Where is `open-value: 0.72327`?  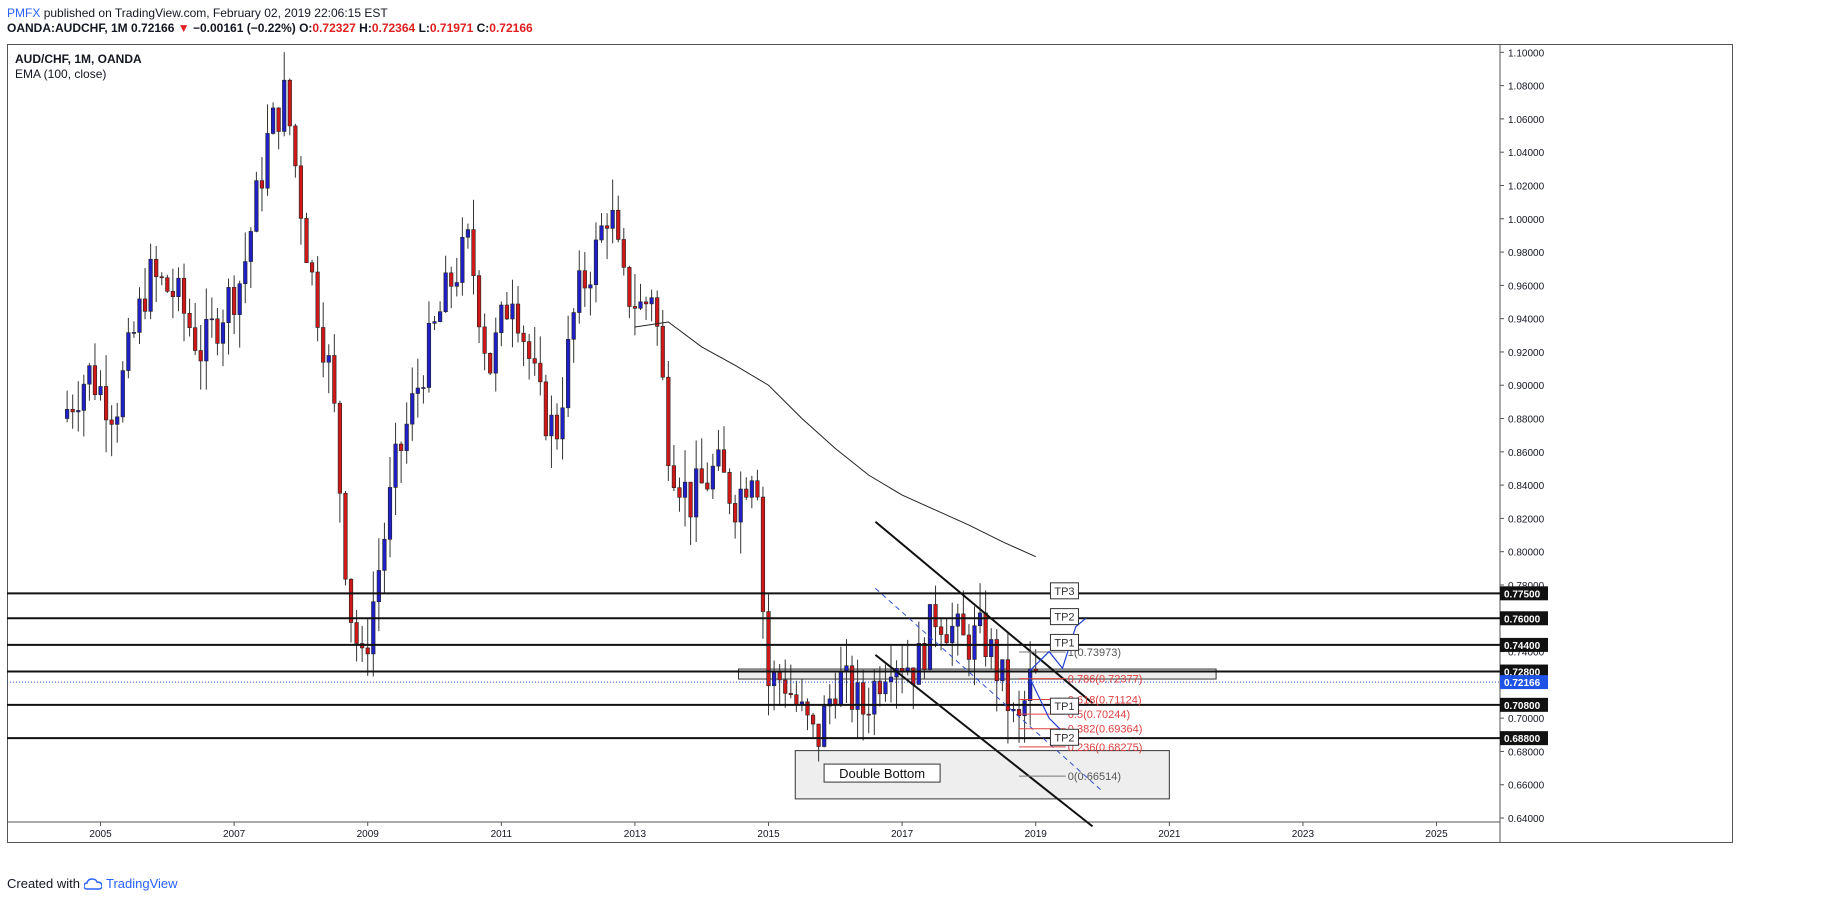 open-value: 0.72327 is located at coordinates (334, 28).